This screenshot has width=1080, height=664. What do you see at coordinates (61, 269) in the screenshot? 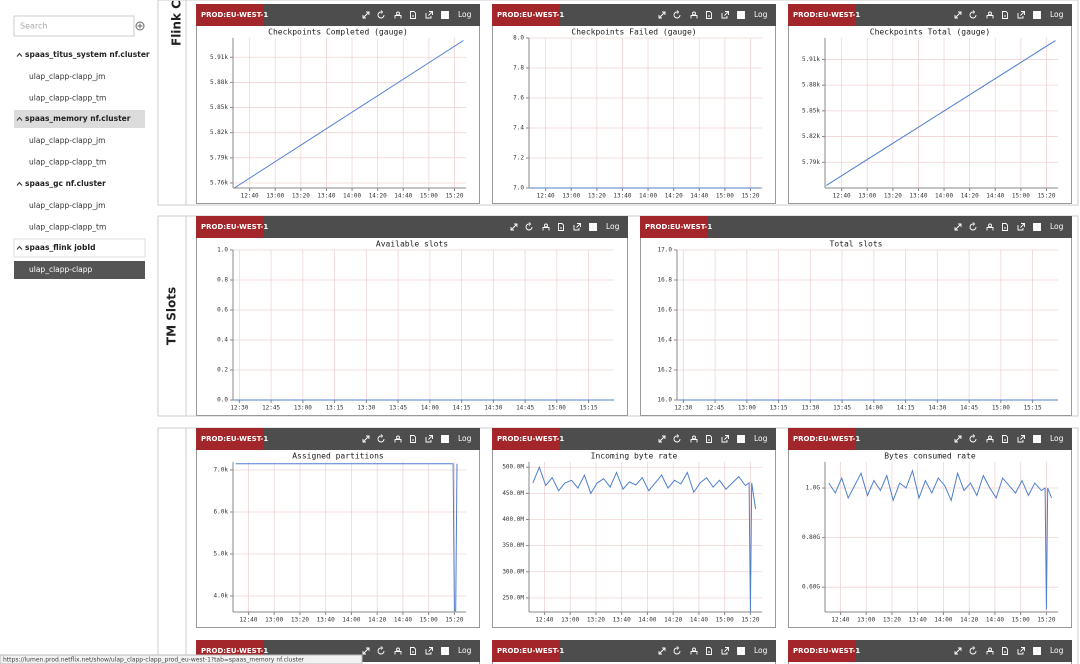
I see `tree-item: ulap_clapp-clapp` at bounding box center [61, 269].